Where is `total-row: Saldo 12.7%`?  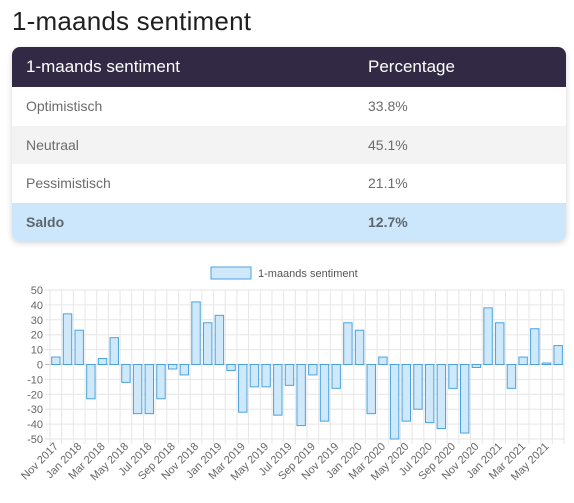
total-row: Saldo 12.7% is located at coordinates (289, 221).